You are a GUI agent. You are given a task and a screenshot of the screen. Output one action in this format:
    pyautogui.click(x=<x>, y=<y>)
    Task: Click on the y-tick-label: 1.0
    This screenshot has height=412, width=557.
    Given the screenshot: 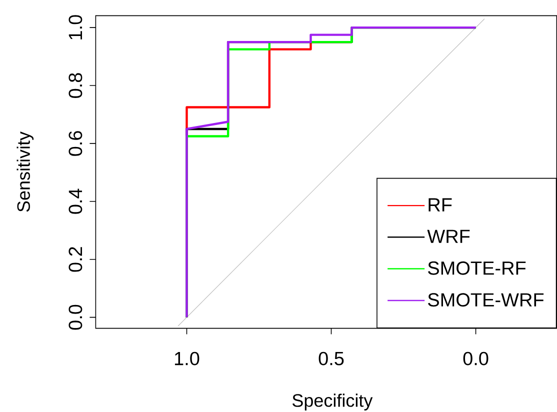 What is the action you would take?
    pyautogui.click(x=75, y=27)
    